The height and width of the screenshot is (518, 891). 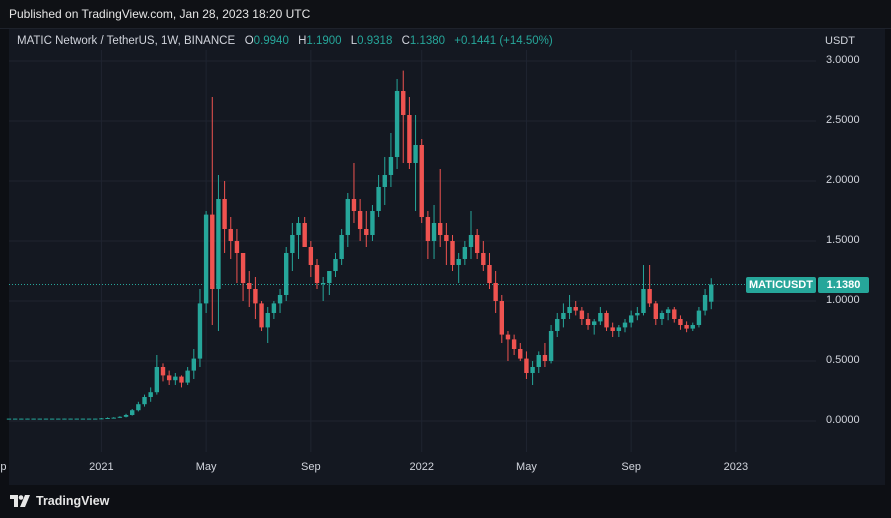 I want to click on tradingview-brand: TradingView, so click(x=73, y=501).